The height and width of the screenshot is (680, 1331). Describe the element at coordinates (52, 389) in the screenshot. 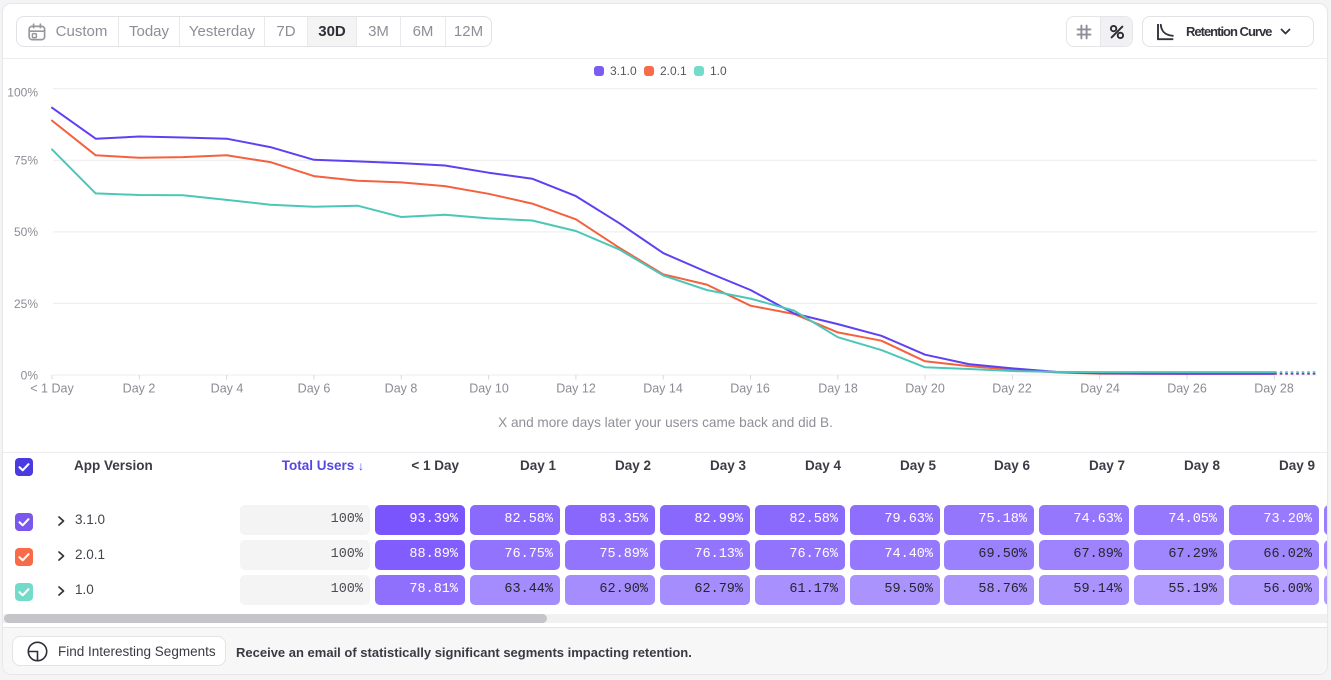

I see `svg-text: < 1 Day` at that location.